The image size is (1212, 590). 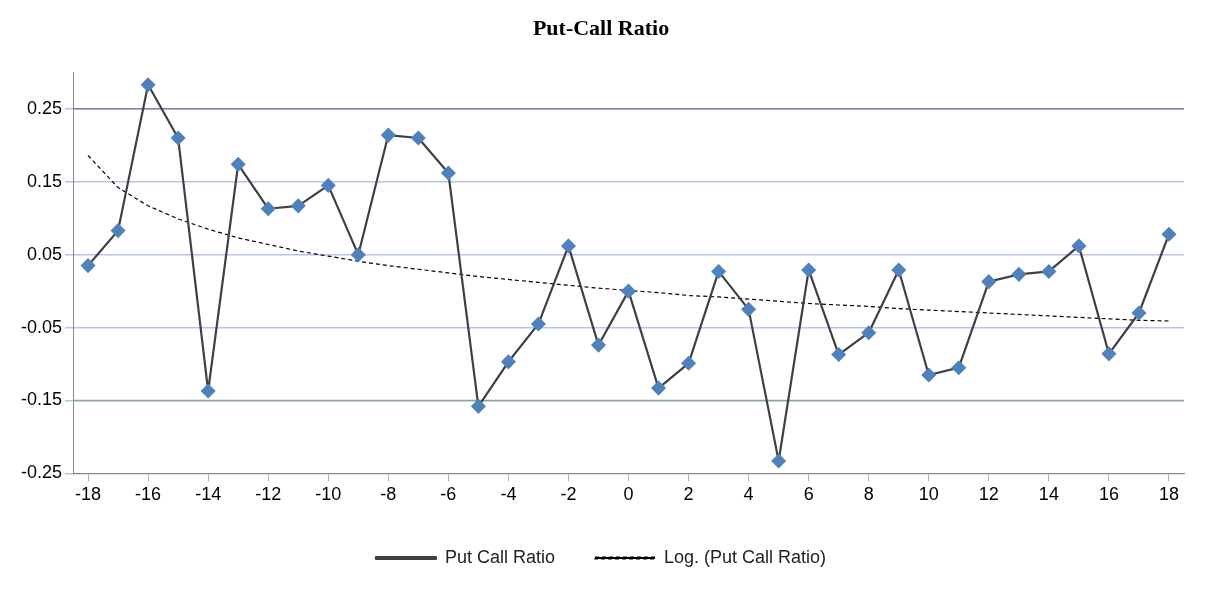 I want to click on x-tick-label: 4, so click(x=748, y=494).